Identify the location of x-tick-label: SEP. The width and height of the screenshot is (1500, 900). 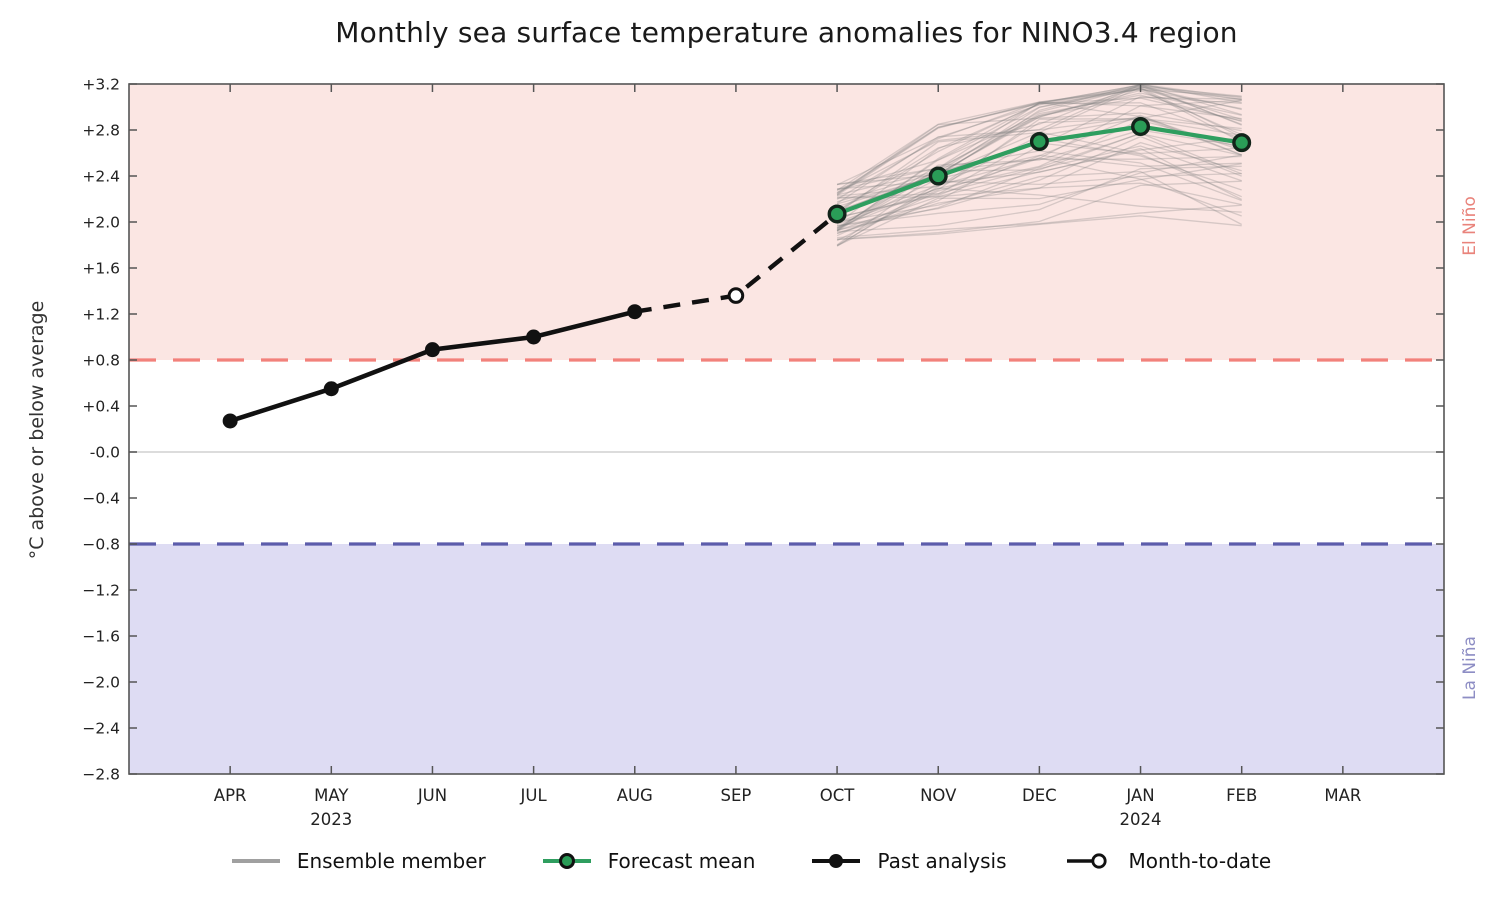
(735, 795).